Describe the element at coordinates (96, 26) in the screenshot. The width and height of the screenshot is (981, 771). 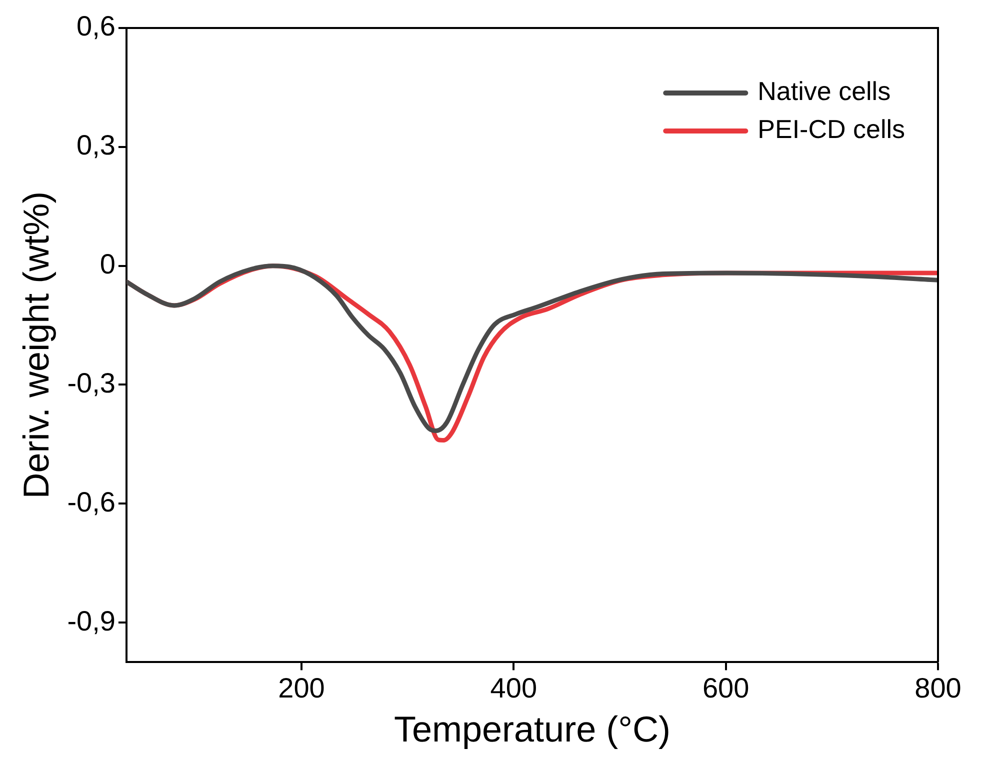
I see `y-tick-label: 0,6` at that location.